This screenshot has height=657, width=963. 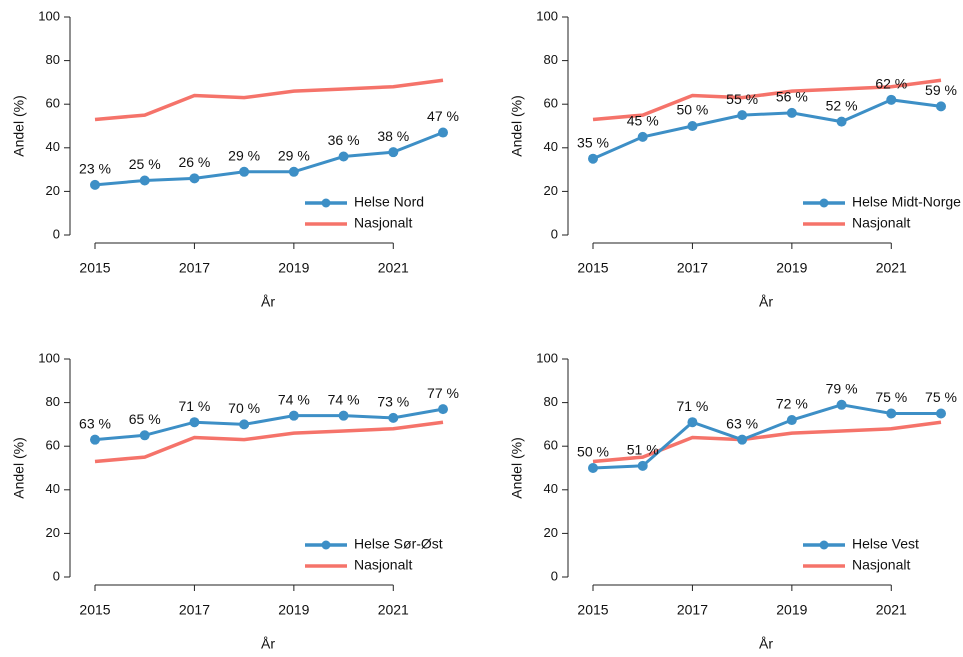 I want to click on value-label: 51 %, so click(x=643, y=450).